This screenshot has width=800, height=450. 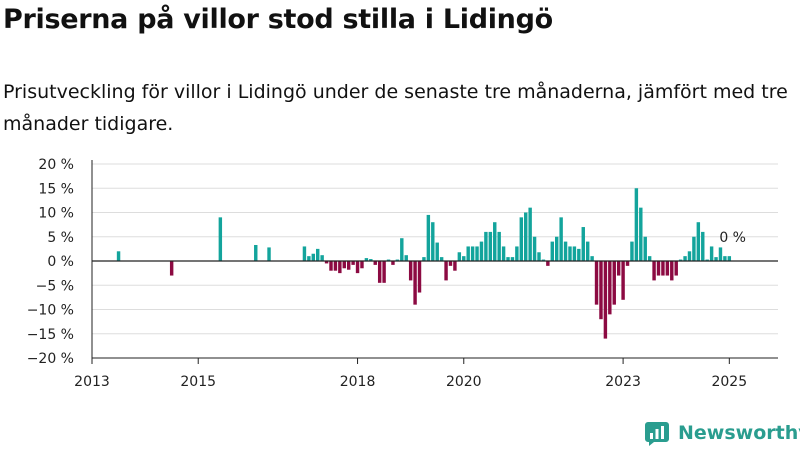 I want to click on page-title: Priserna på villor stod stilla i Lidingö, so click(x=278, y=19).